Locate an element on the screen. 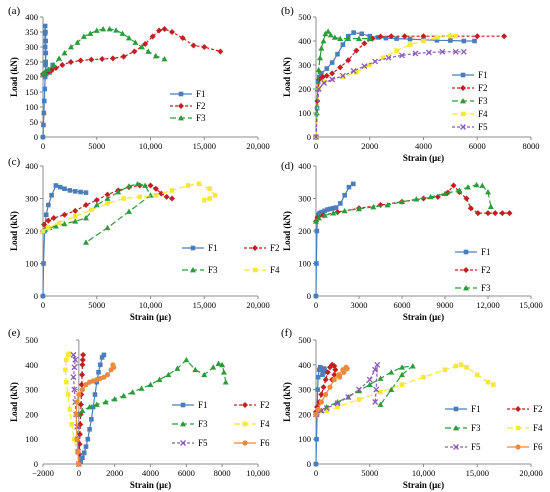  series-F6-point-legend is located at coordinates (245, 443).